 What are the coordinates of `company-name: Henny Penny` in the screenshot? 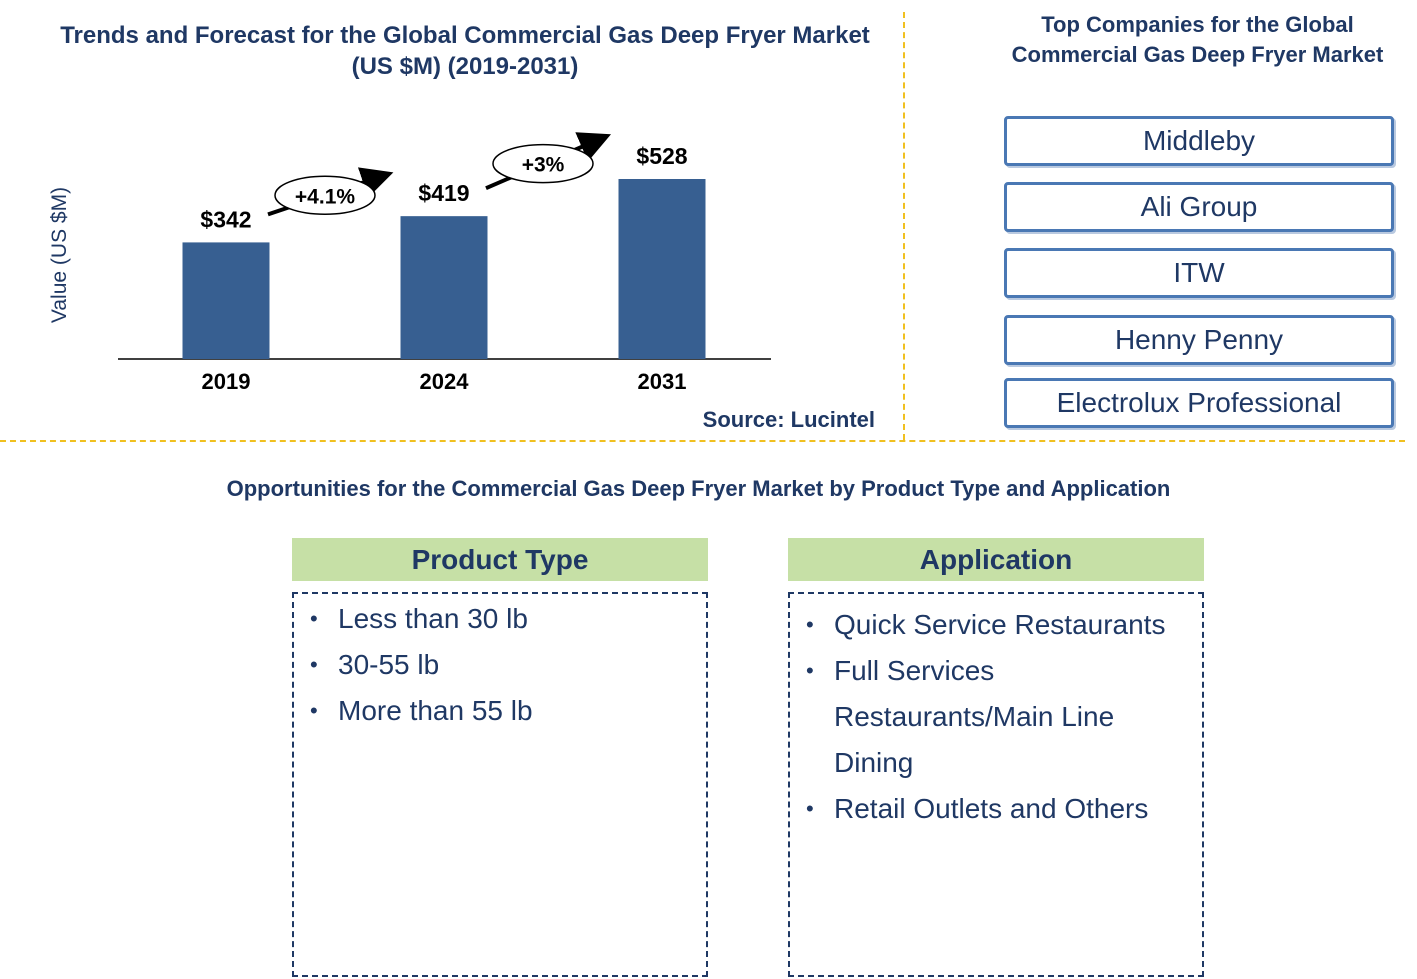 It's located at (1199, 339).